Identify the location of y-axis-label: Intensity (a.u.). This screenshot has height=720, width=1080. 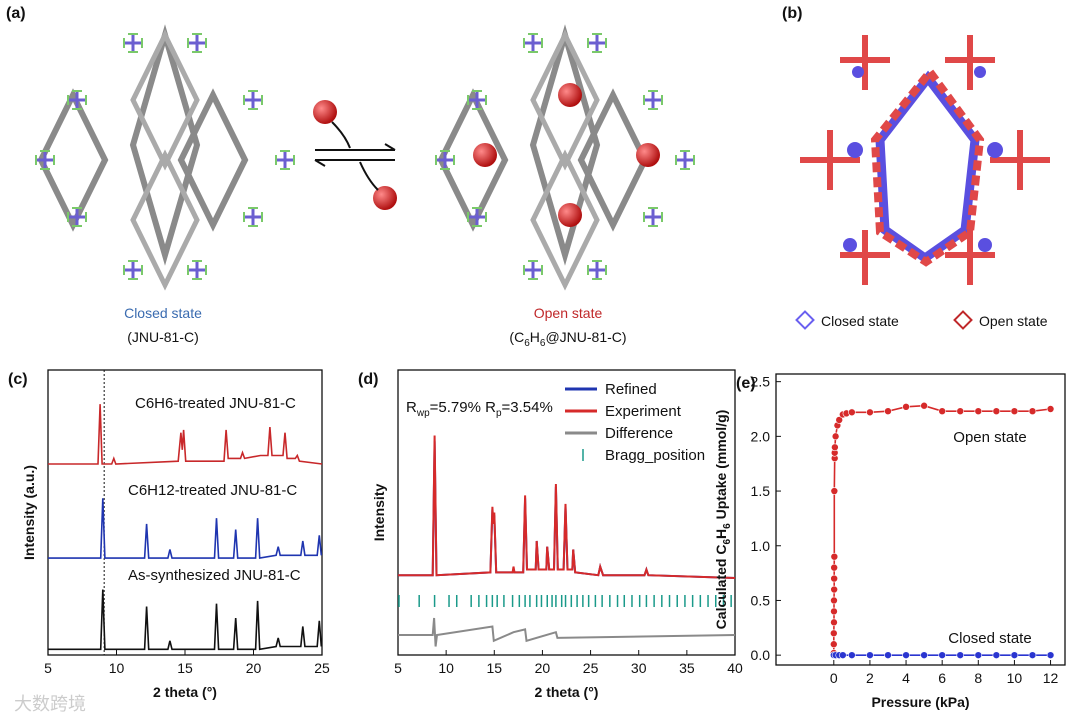
(29, 512).